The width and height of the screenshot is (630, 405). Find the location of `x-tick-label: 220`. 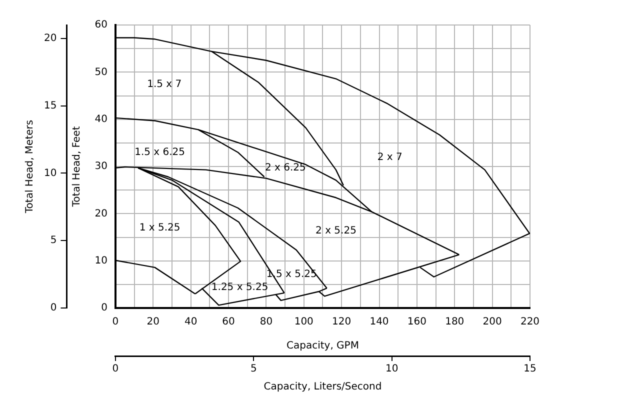

x-tick-label: 220 is located at coordinates (530, 322).